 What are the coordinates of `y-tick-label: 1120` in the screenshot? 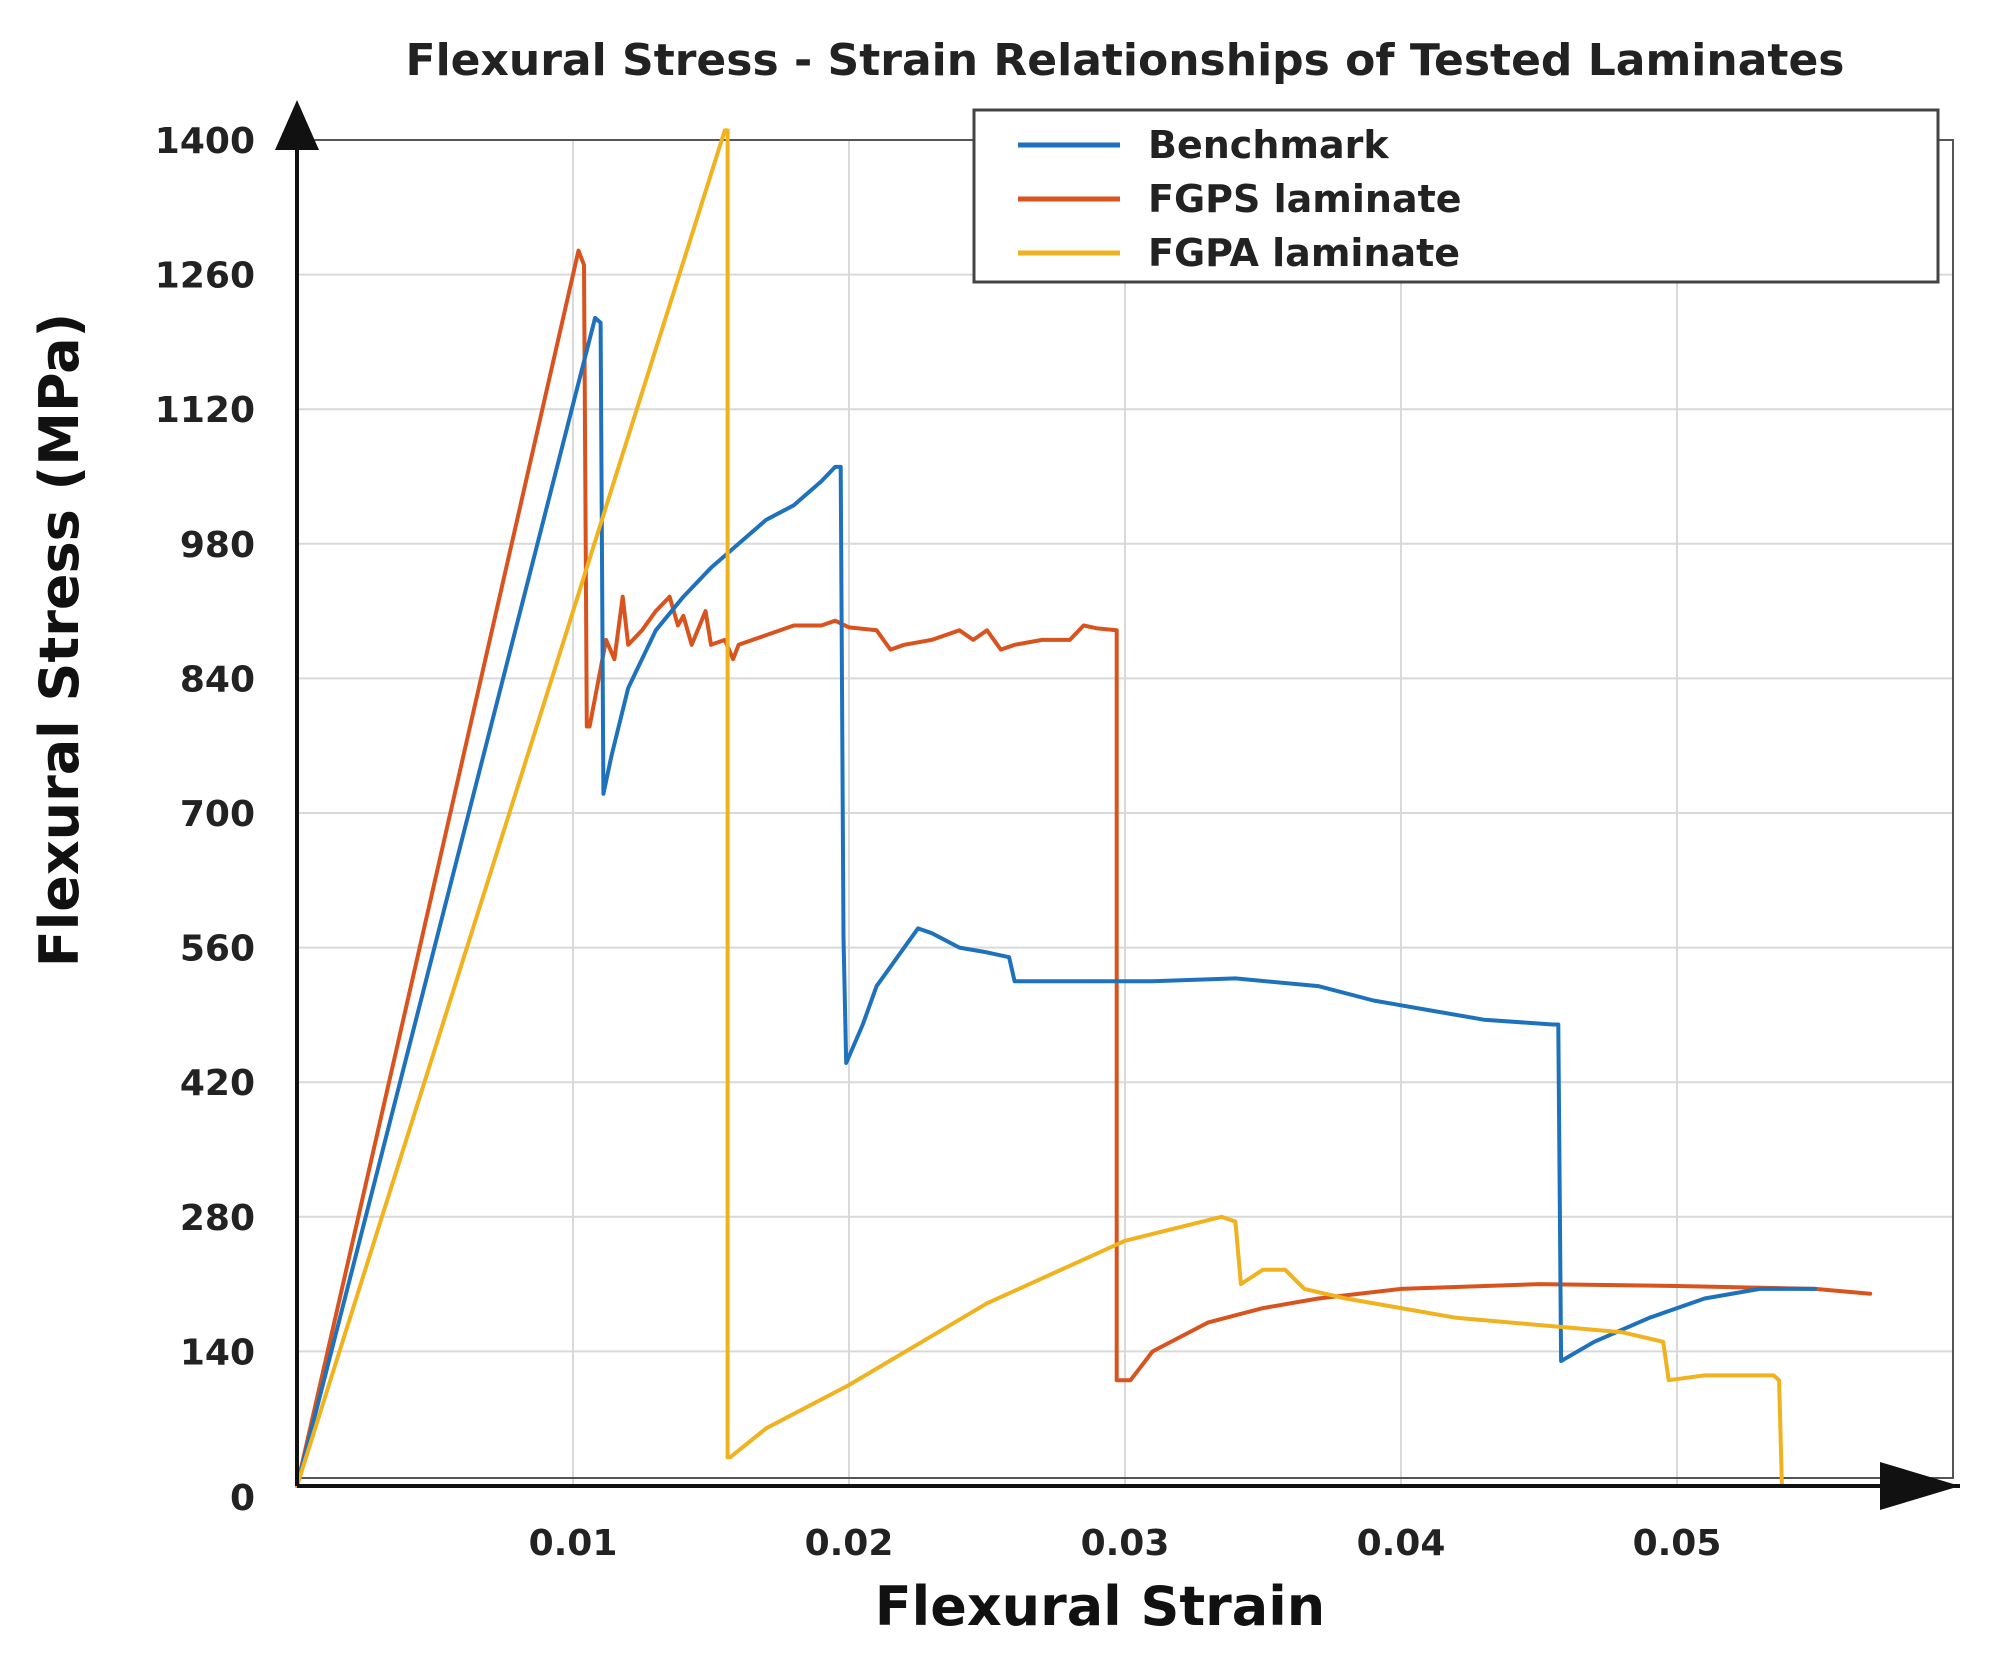 It's located at (205, 410).